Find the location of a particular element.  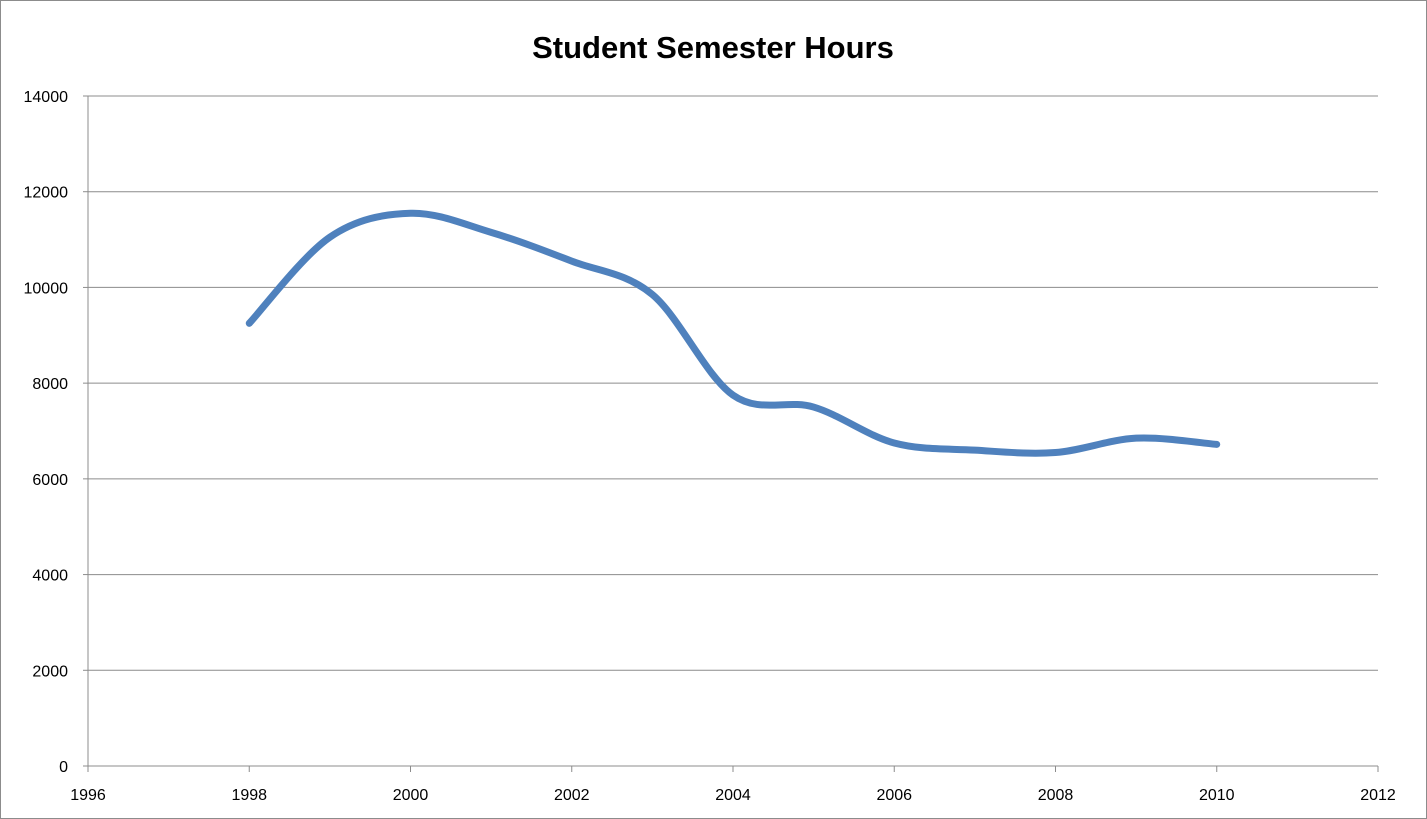

x-tick-label: 2006 is located at coordinates (894, 795).